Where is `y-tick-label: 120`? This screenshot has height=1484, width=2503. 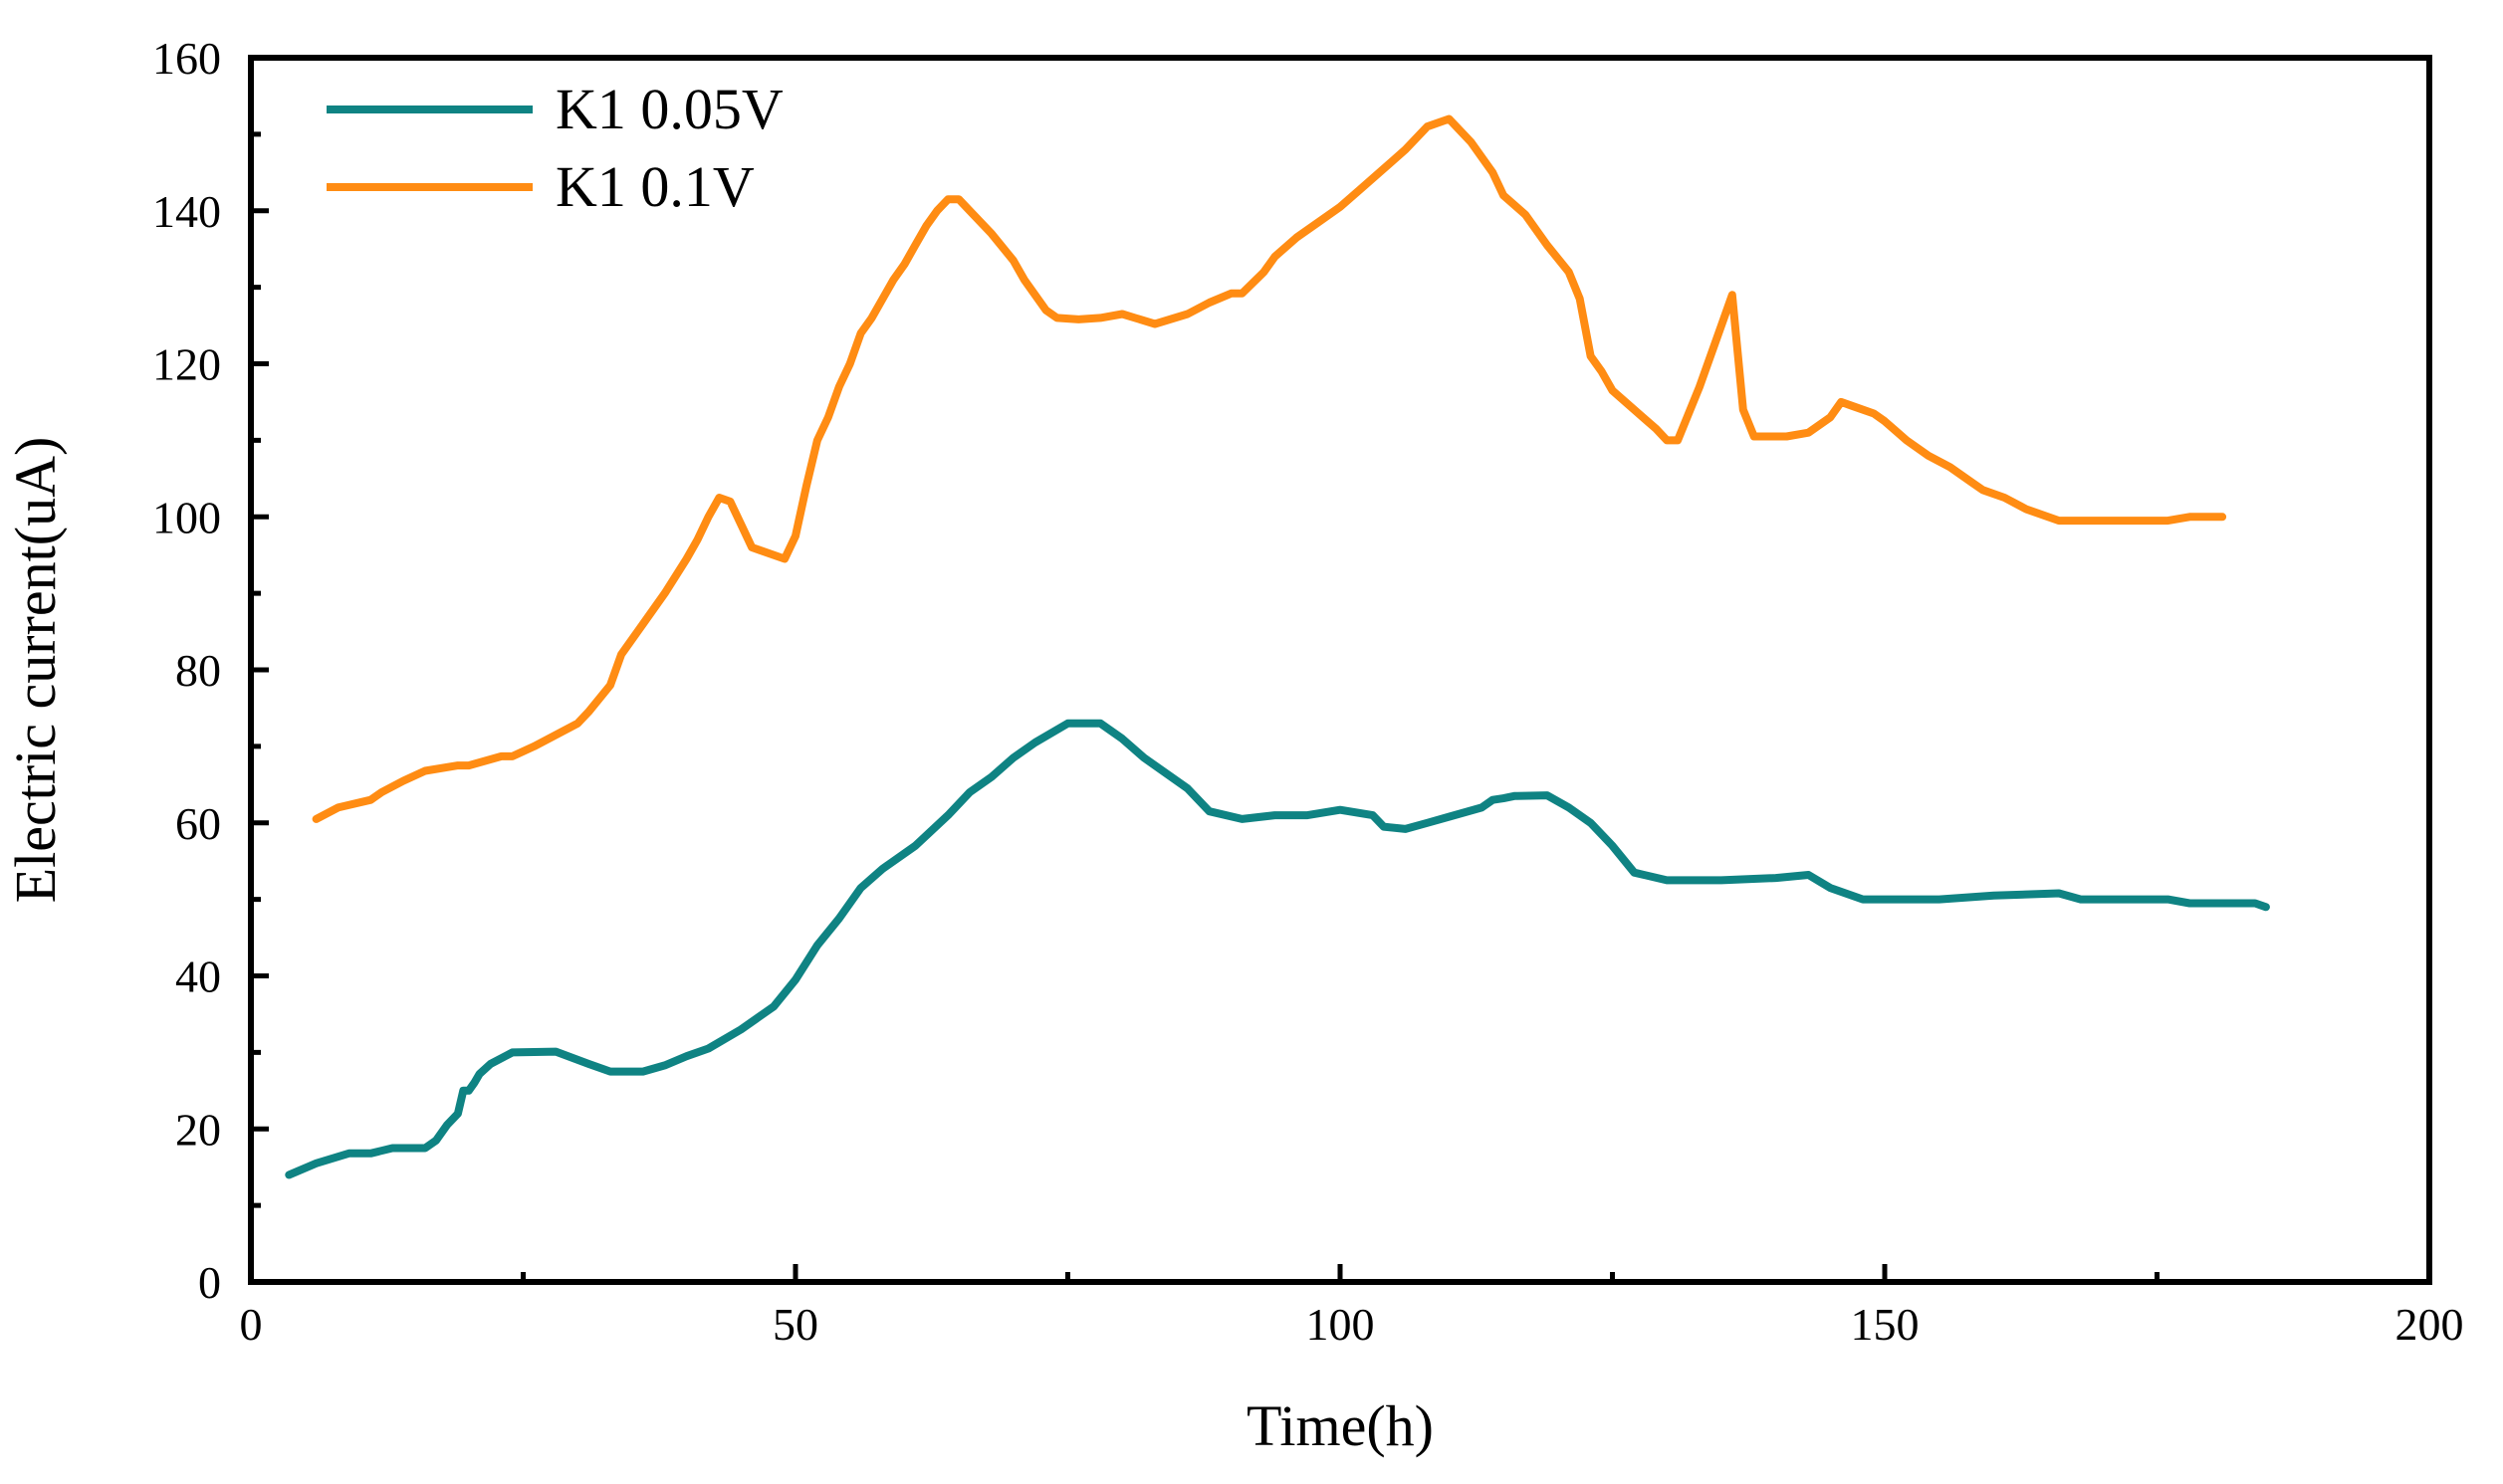 y-tick-label: 120 is located at coordinates (186, 365).